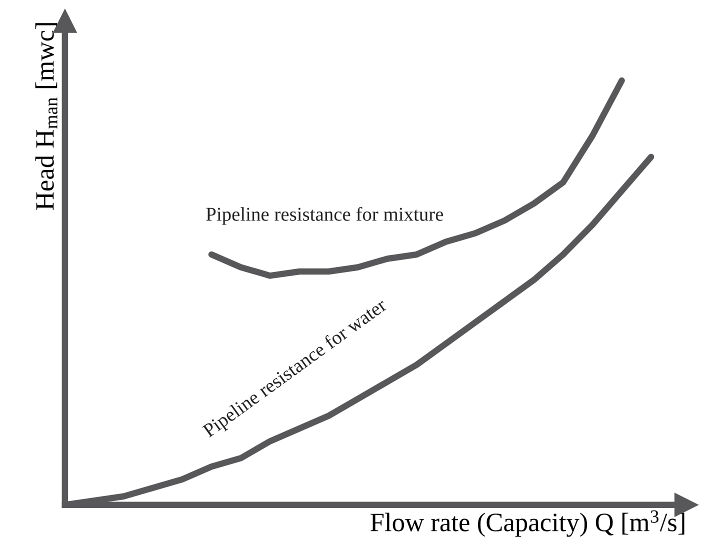 The width and height of the screenshot is (706, 556). What do you see at coordinates (527, 523) in the screenshot?
I see `x-axis-title: Flow rate (Capacity) Q [m$^{3}$/s]` at bounding box center [527, 523].